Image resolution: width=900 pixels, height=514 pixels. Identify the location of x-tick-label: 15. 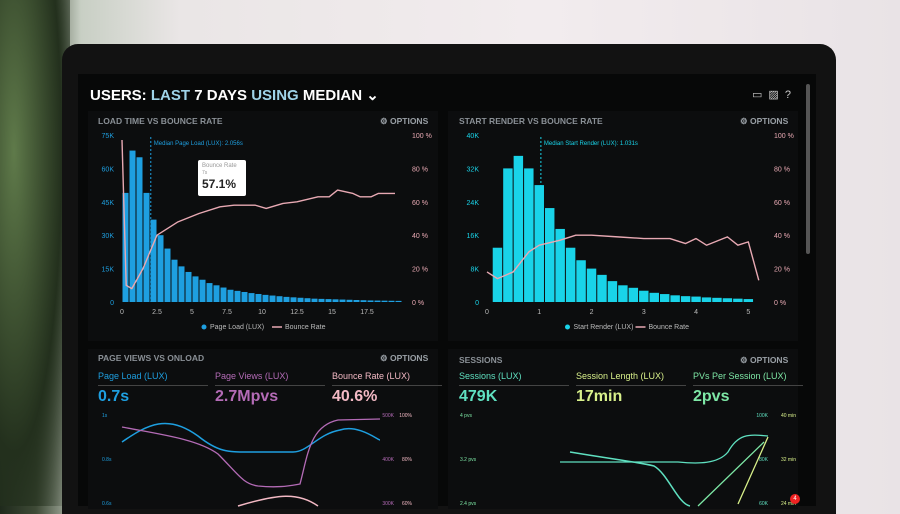
(332, 312).